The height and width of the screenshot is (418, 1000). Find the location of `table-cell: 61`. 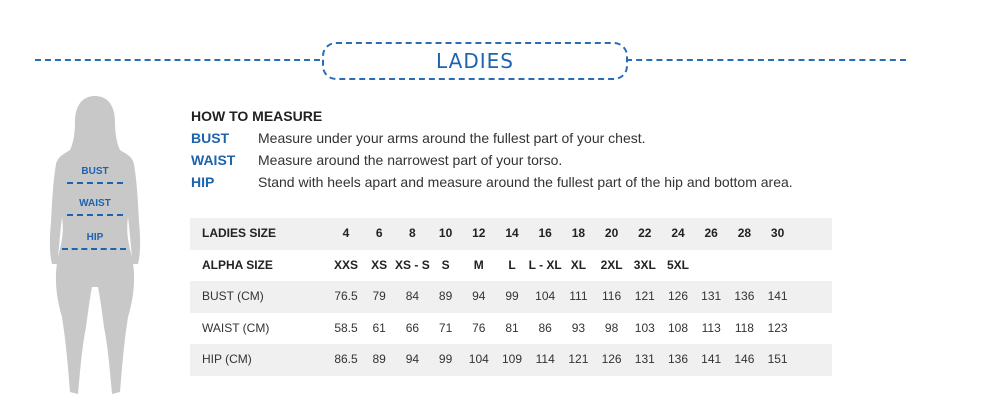

table-cell: 61 is located at coordinates (379, 327).